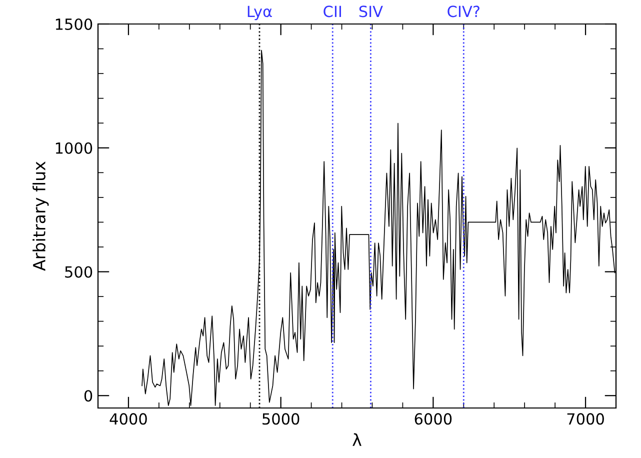 The width and height of the screenshot is (641, 458). I want to click on x-tick-label: 4000, so click(128, 419).